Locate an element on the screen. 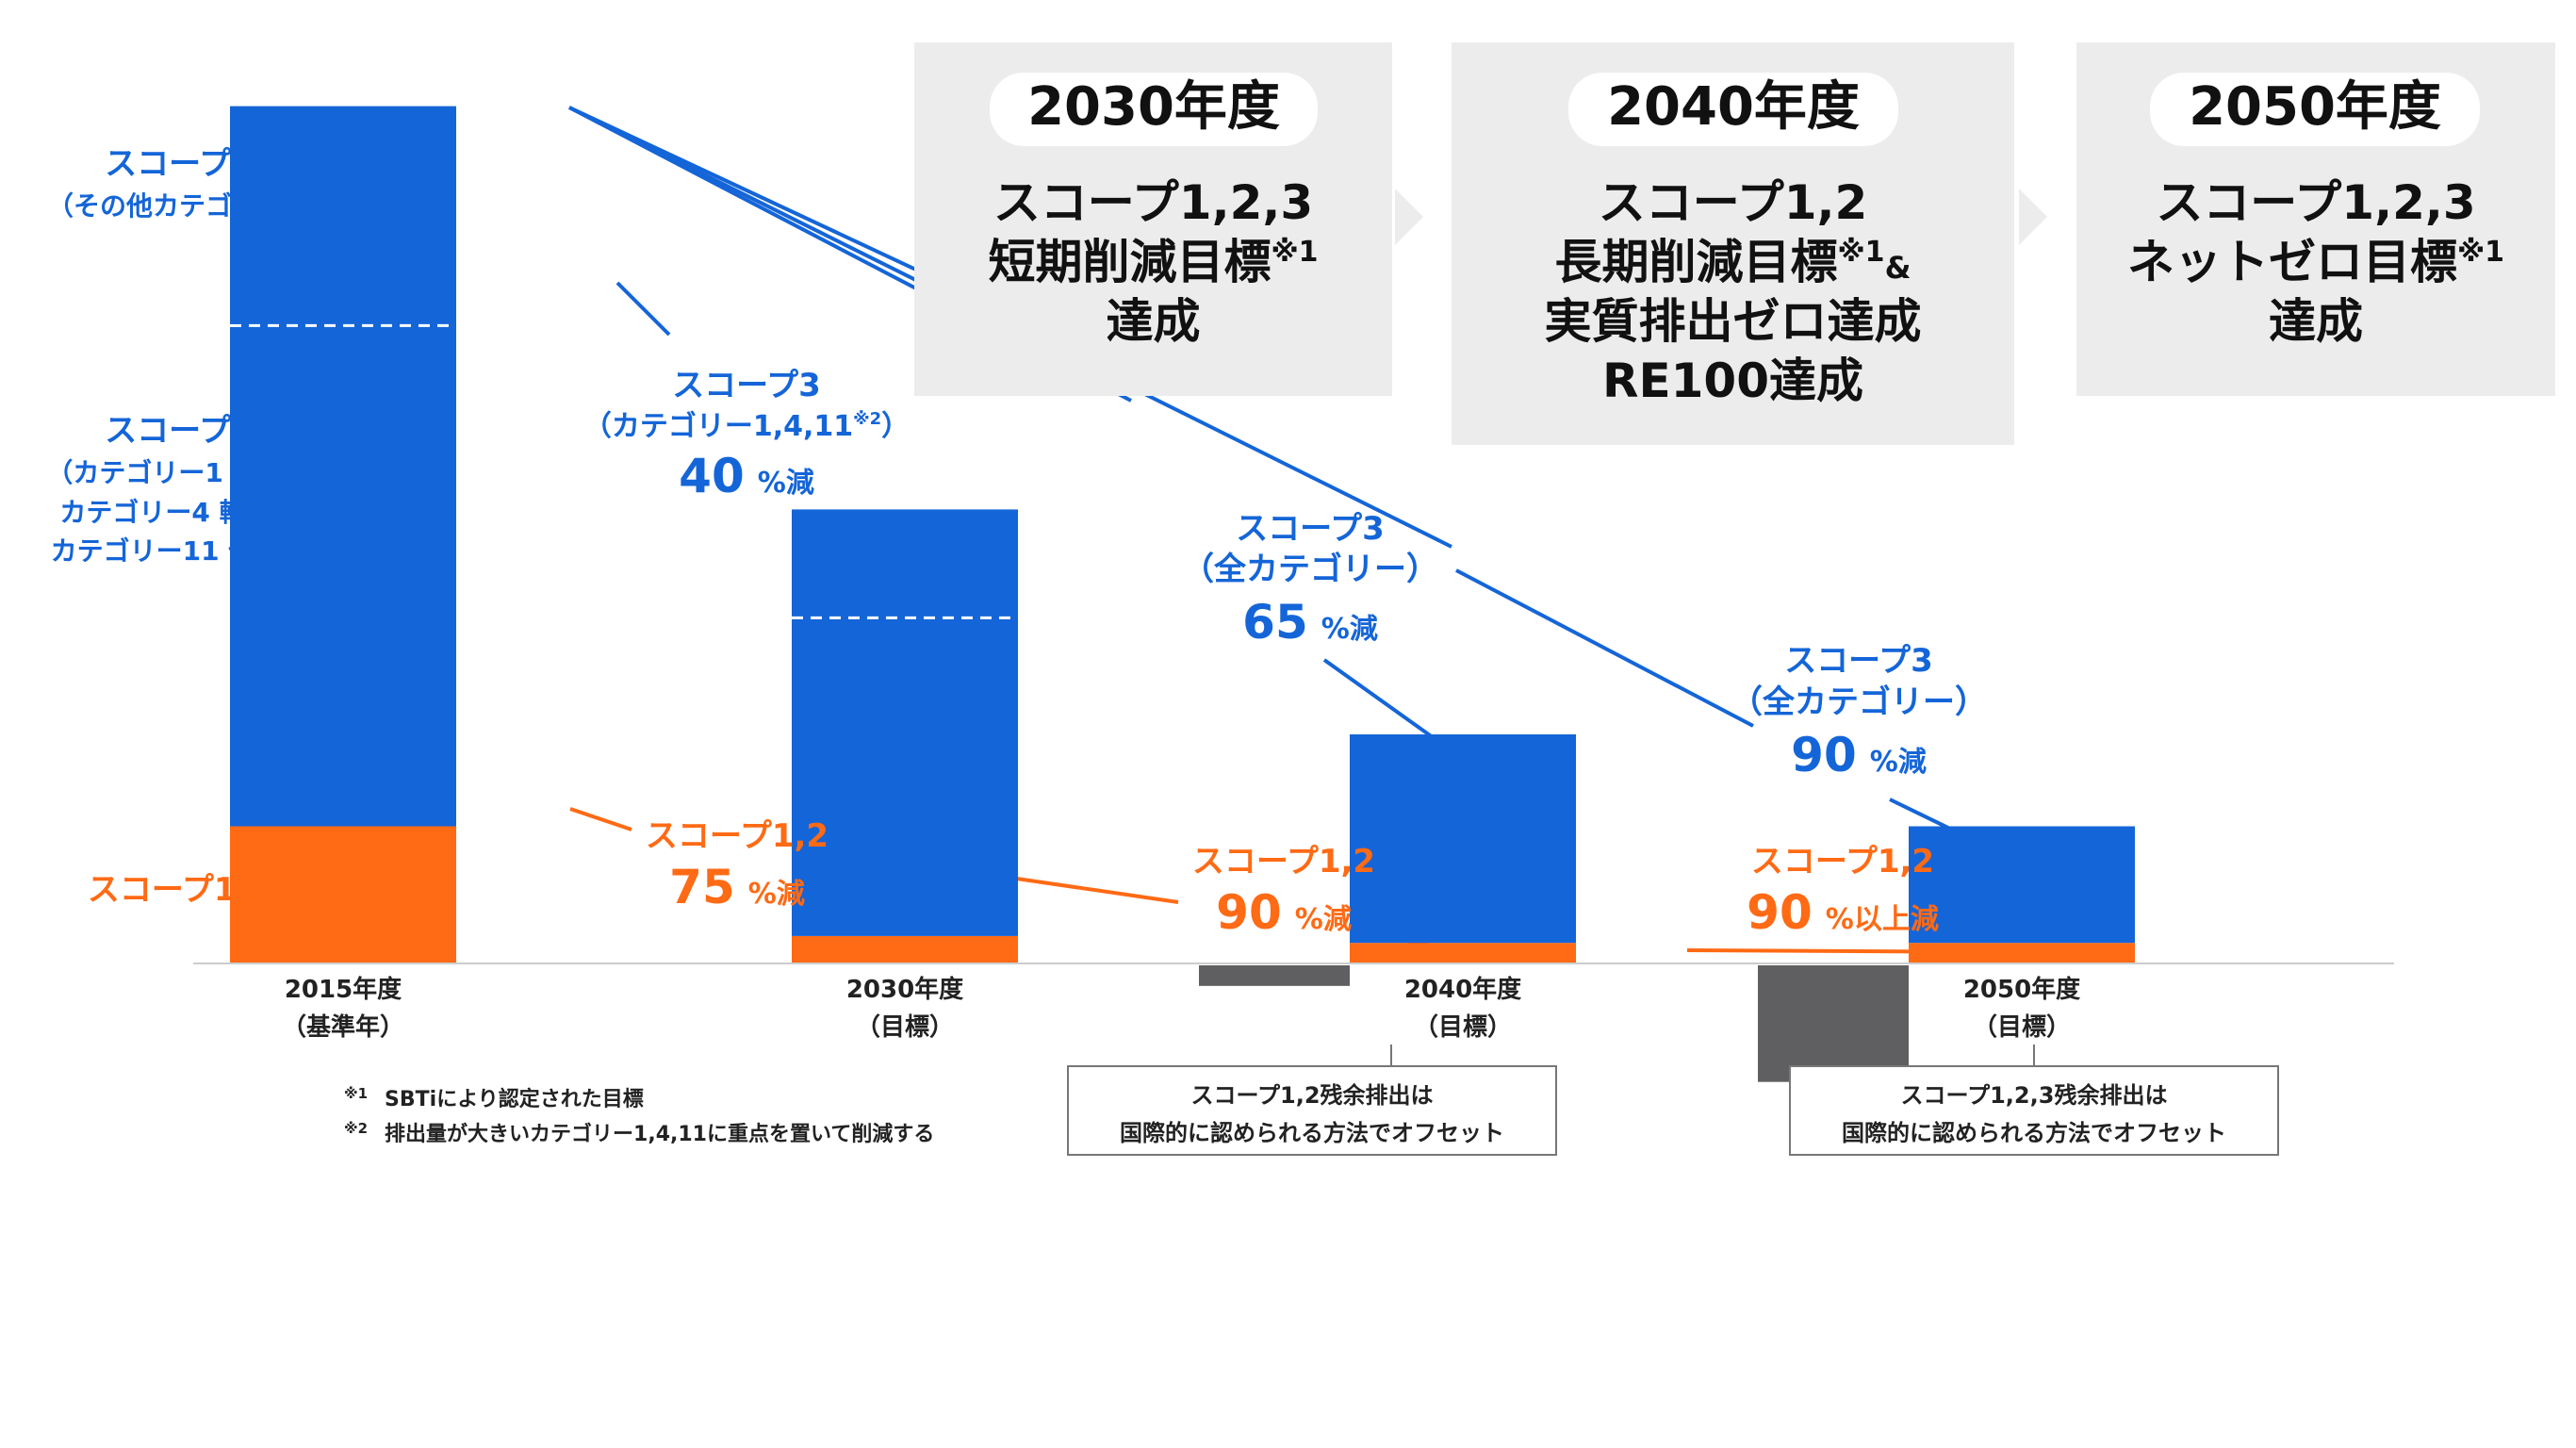  x-tick-label-2-line2: （目標） is located at coordinates (1463, 1027).